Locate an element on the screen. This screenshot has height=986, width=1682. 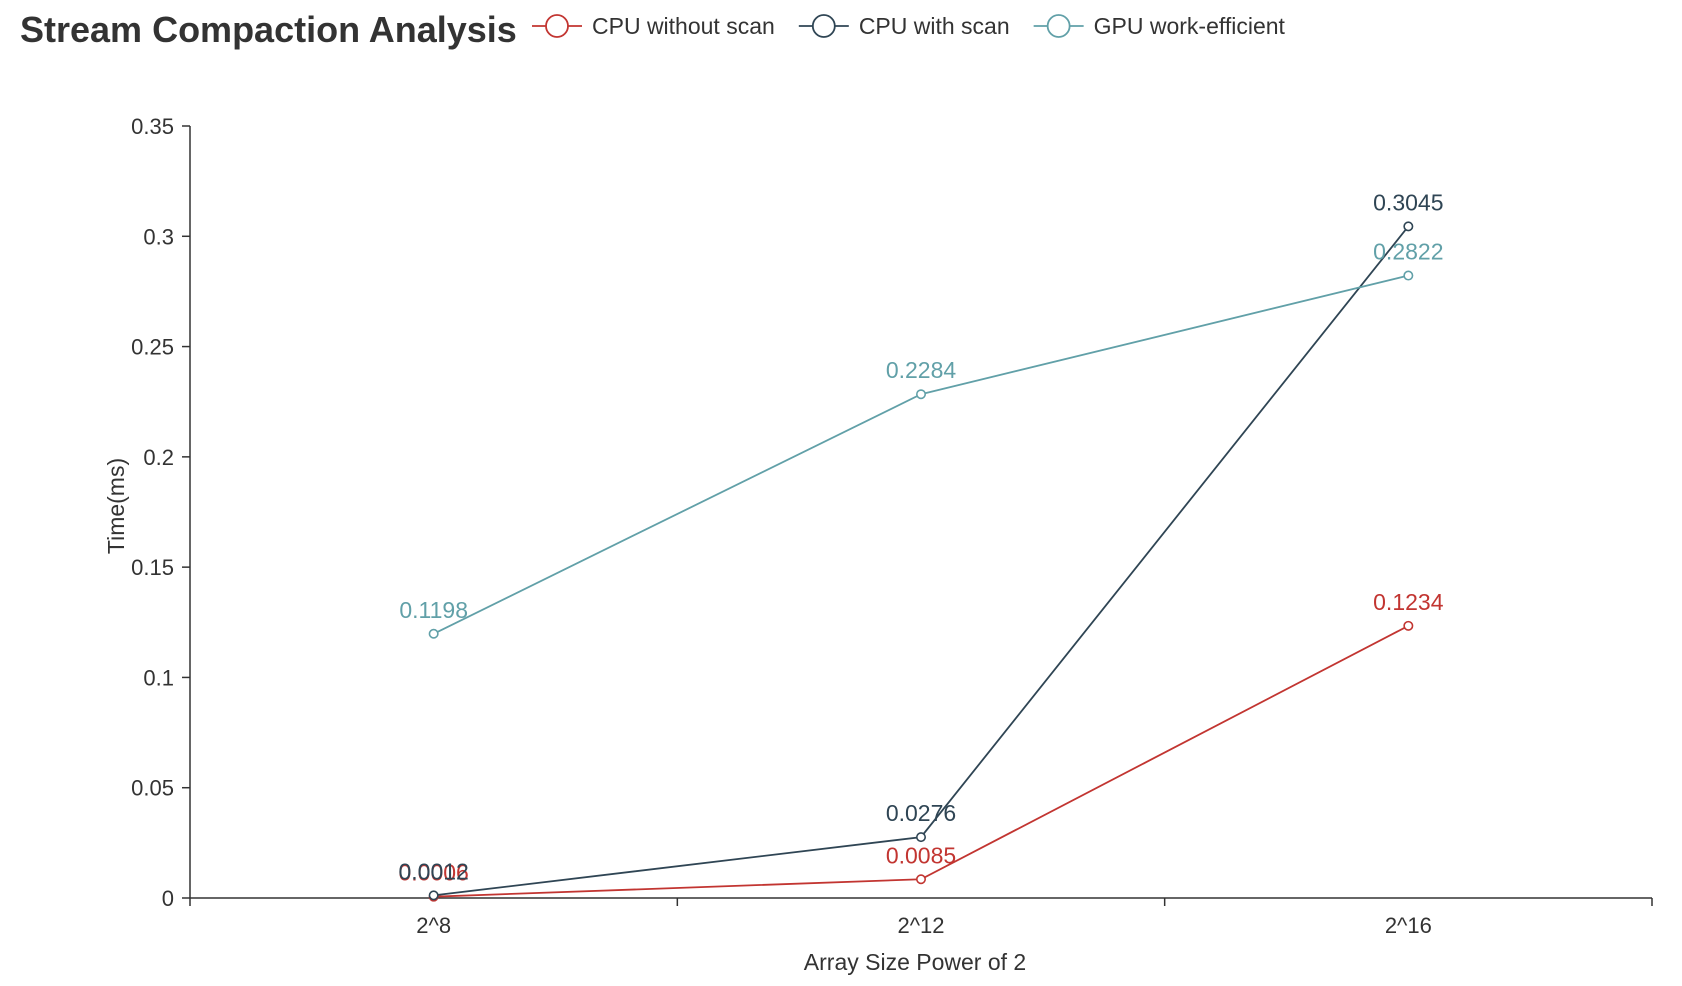
y-tick-label: 0.2 is located at coordinates (158, 457).